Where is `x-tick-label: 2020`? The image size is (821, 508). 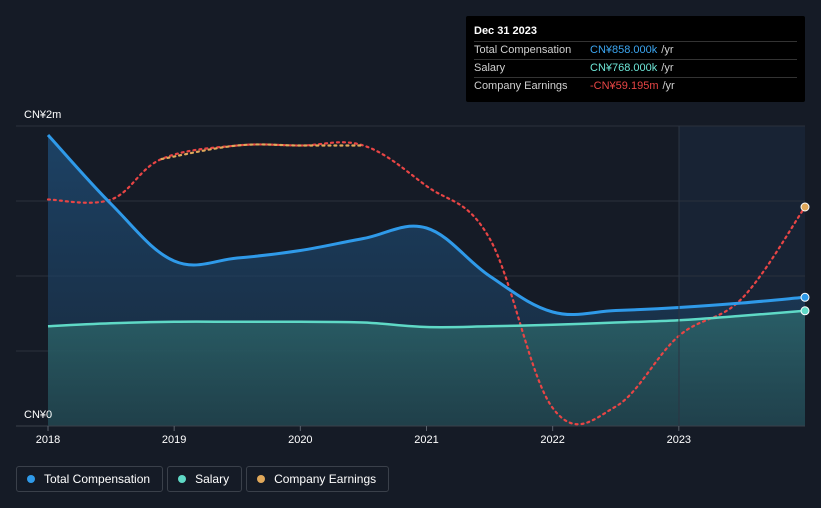
x-tick-label: 2020 is located at coordinates (300, 440).